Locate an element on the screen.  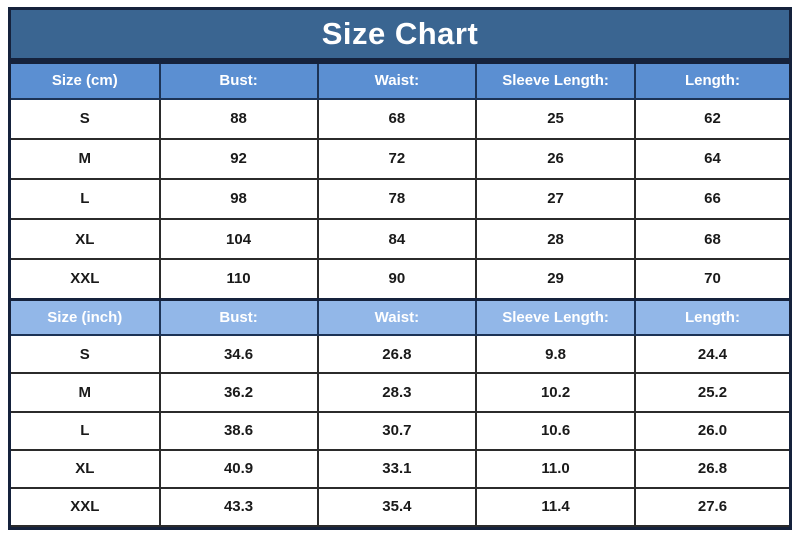
measurement-cell: 10.2 is located at coordinates (555, 392).